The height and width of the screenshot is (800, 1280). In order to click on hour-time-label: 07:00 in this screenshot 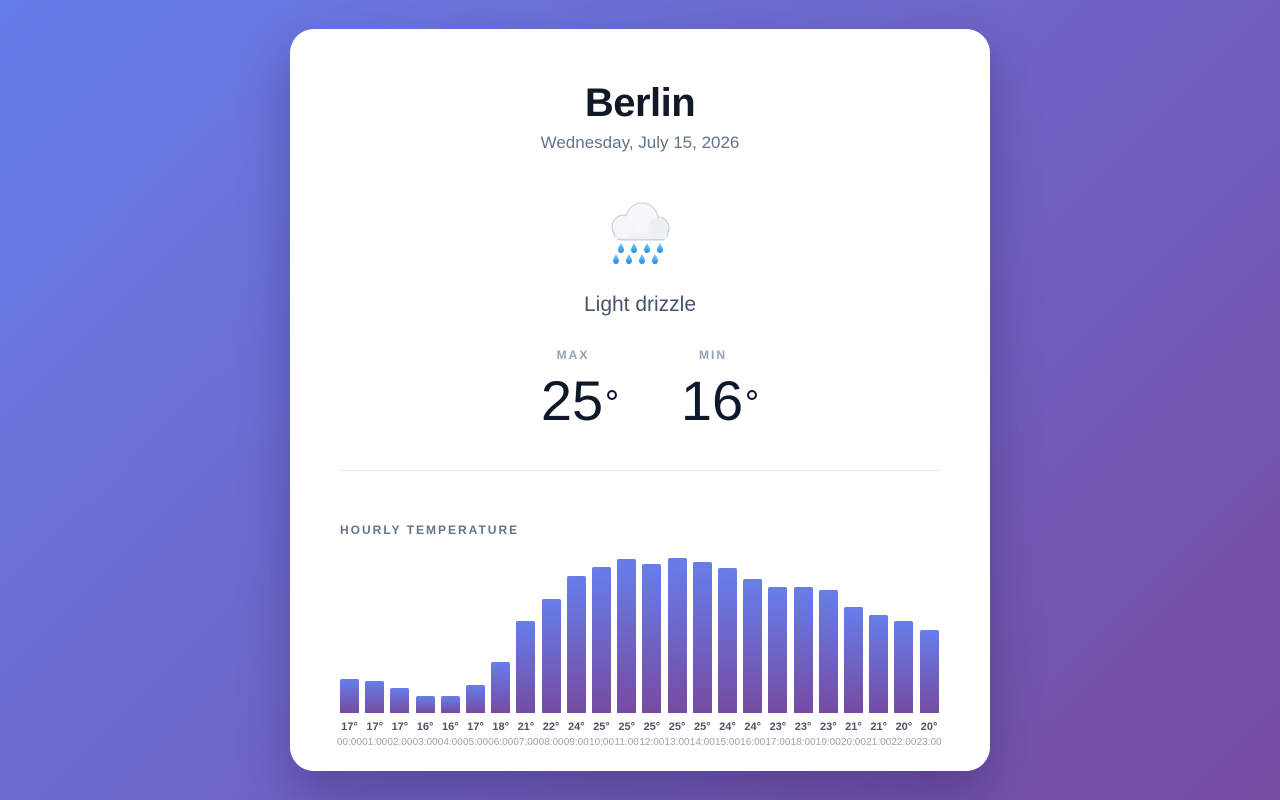, I will do `click(526, 742)`.